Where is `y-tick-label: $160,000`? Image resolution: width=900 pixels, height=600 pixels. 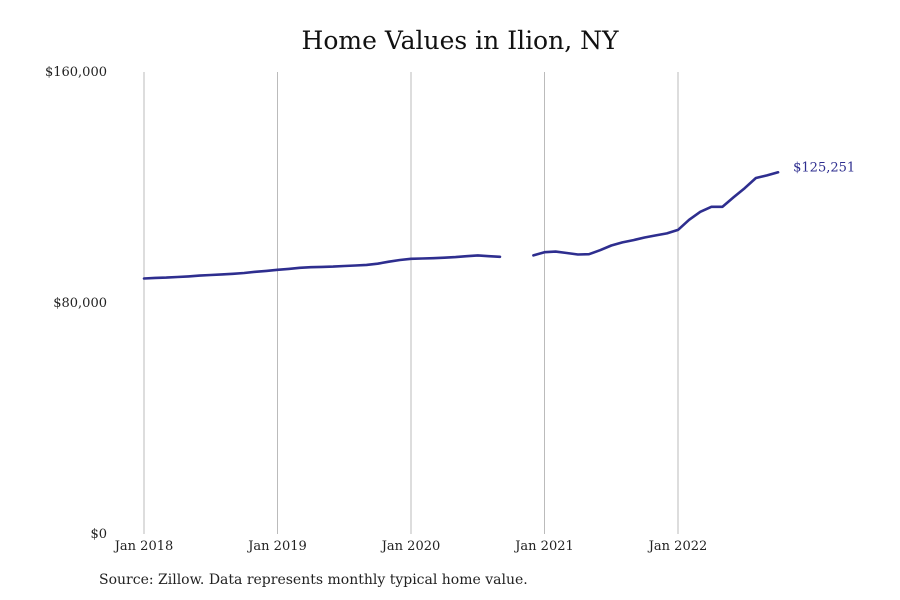 y-tick-label: $160,000 is located at coordinates (76, 72).